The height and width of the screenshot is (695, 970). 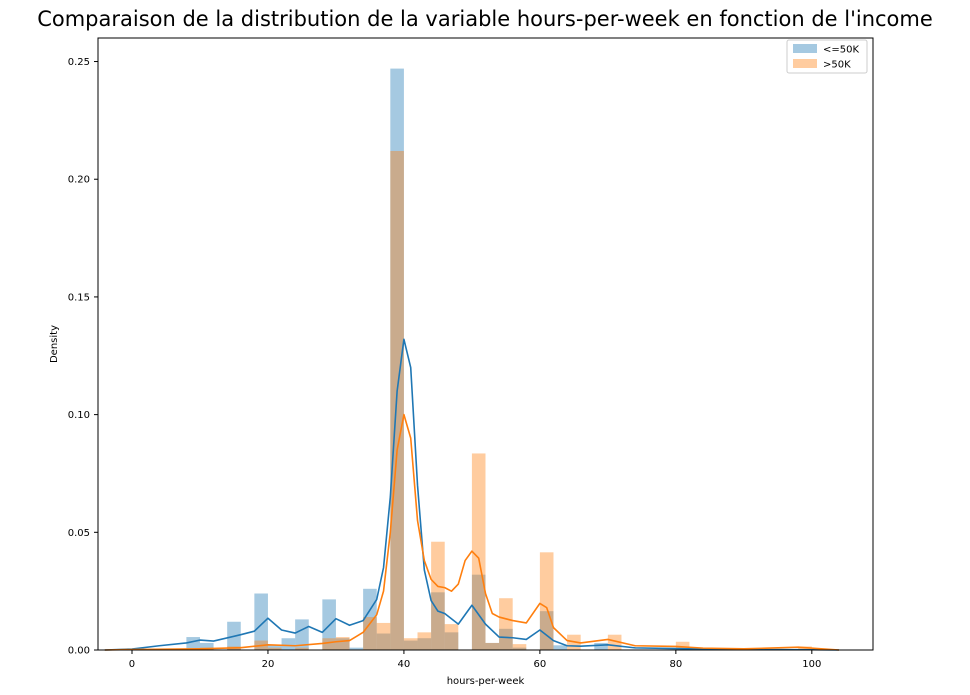 What do you see at coordinates (79, 297) in the screenshot?
I see `y-tick-label-3: 0.15` at bounding box center [79, 297].